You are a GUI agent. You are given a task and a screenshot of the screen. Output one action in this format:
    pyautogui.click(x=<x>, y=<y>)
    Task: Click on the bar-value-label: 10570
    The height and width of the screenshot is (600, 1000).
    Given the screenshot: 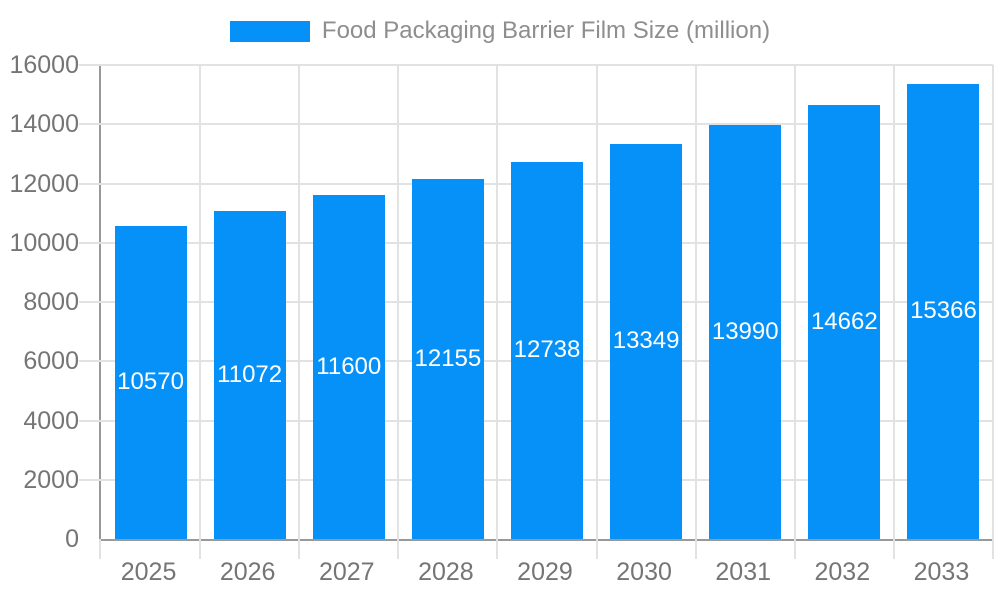 What is the action you would take?
    pyautogui.click(x=150, y=382)
    